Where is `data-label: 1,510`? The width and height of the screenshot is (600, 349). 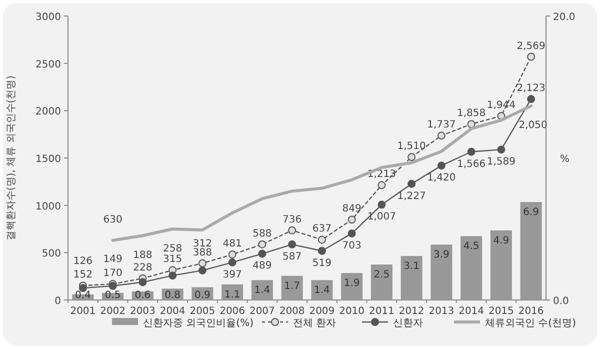
data-label: 1,510 is located at coordinates (411, 146).